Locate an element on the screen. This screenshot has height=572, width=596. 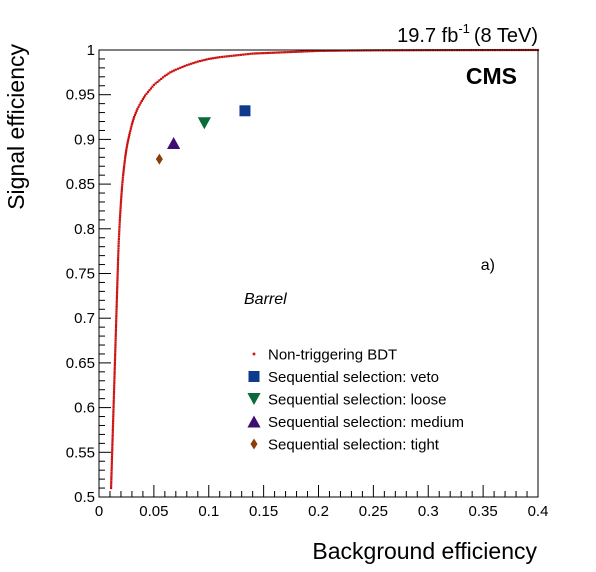
y-tick-label: 0.6 is located at coordinates (84, 408).